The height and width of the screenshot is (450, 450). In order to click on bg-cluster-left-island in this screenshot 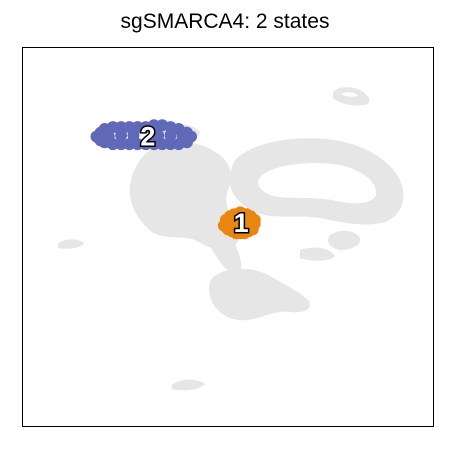, I will do `click(71, 244)`.